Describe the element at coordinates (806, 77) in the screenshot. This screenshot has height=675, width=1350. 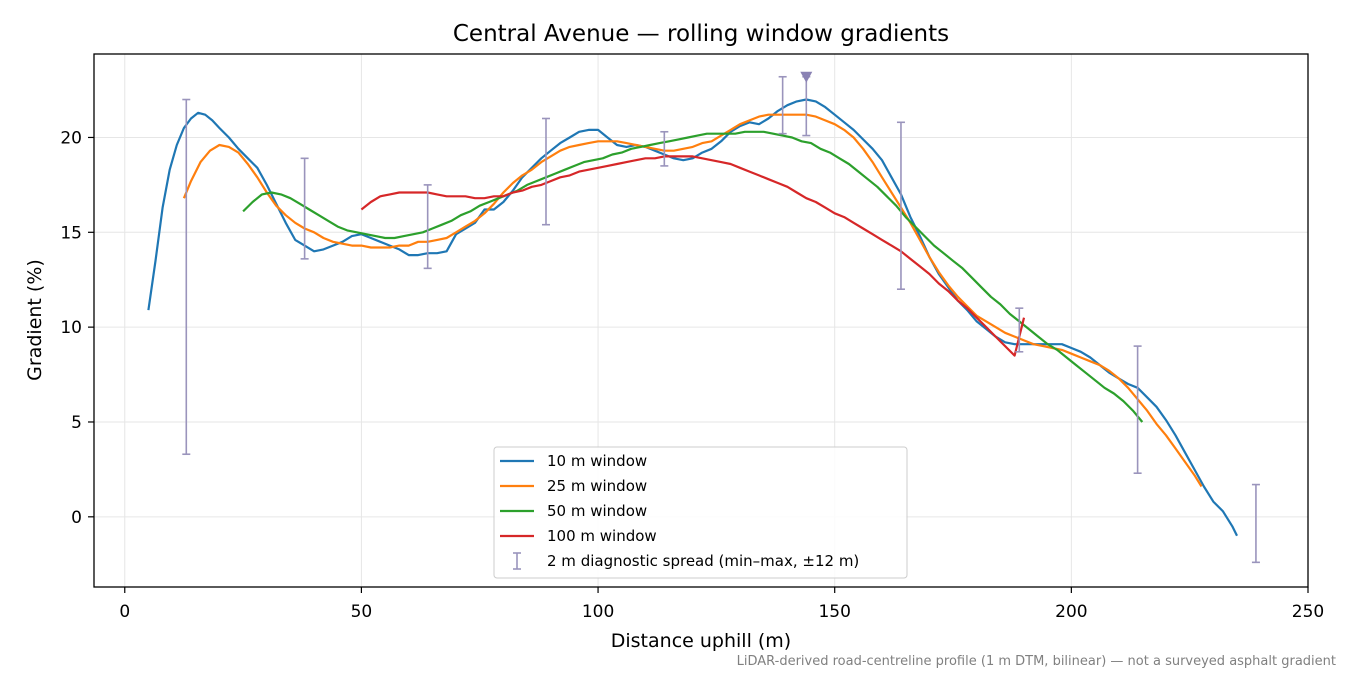
I see `peak-marker` at that location.